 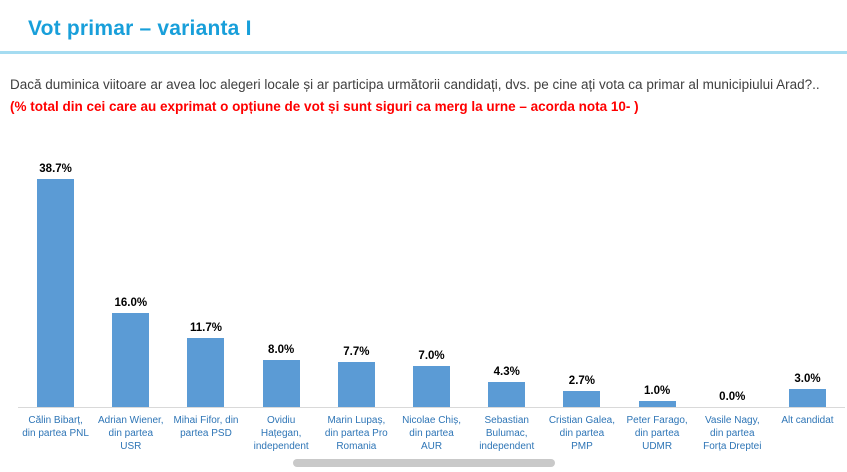 What do you see at coordinates (732, 397) in the screenshot?
I see `bar-value-label: 0.0%` at bounding box center [732, 397].